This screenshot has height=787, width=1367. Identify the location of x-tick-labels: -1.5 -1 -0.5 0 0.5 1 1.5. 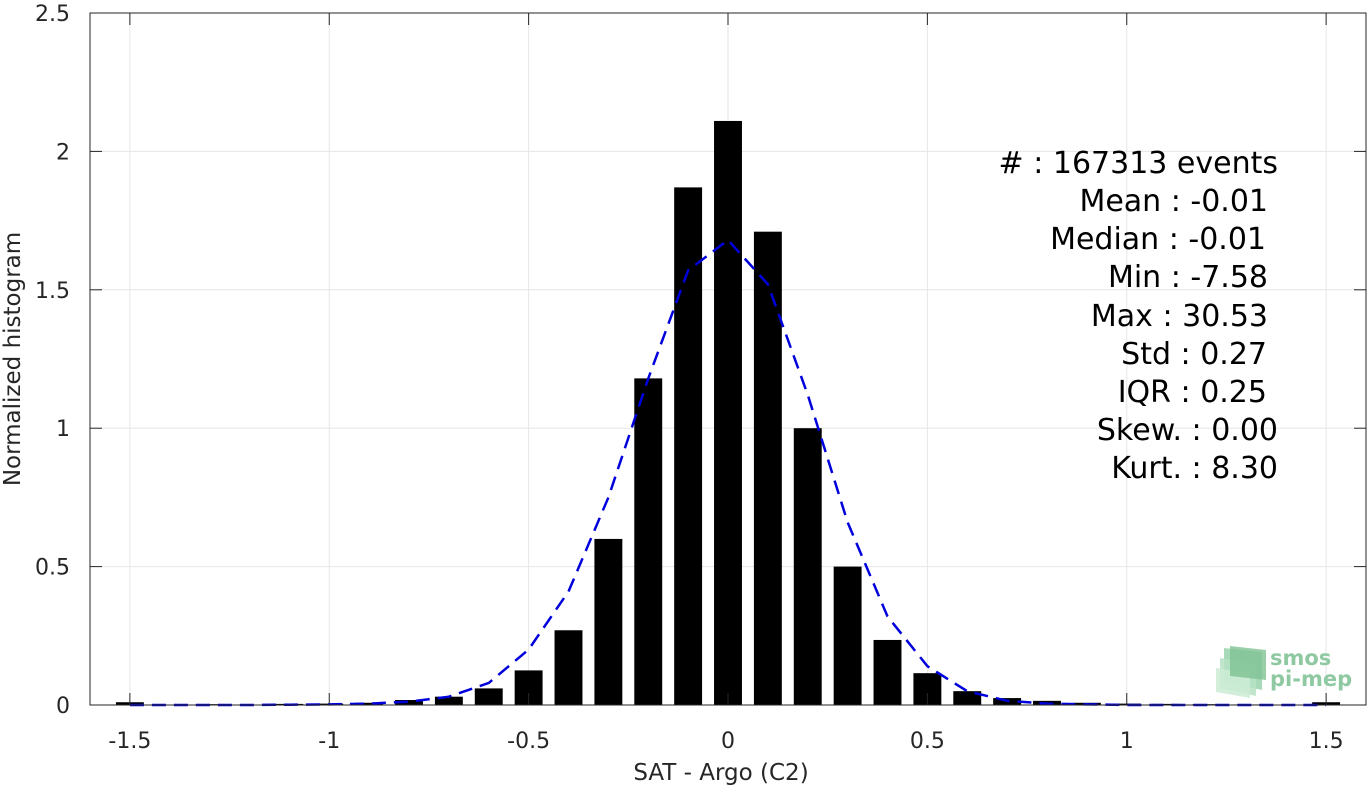
(725, 741).